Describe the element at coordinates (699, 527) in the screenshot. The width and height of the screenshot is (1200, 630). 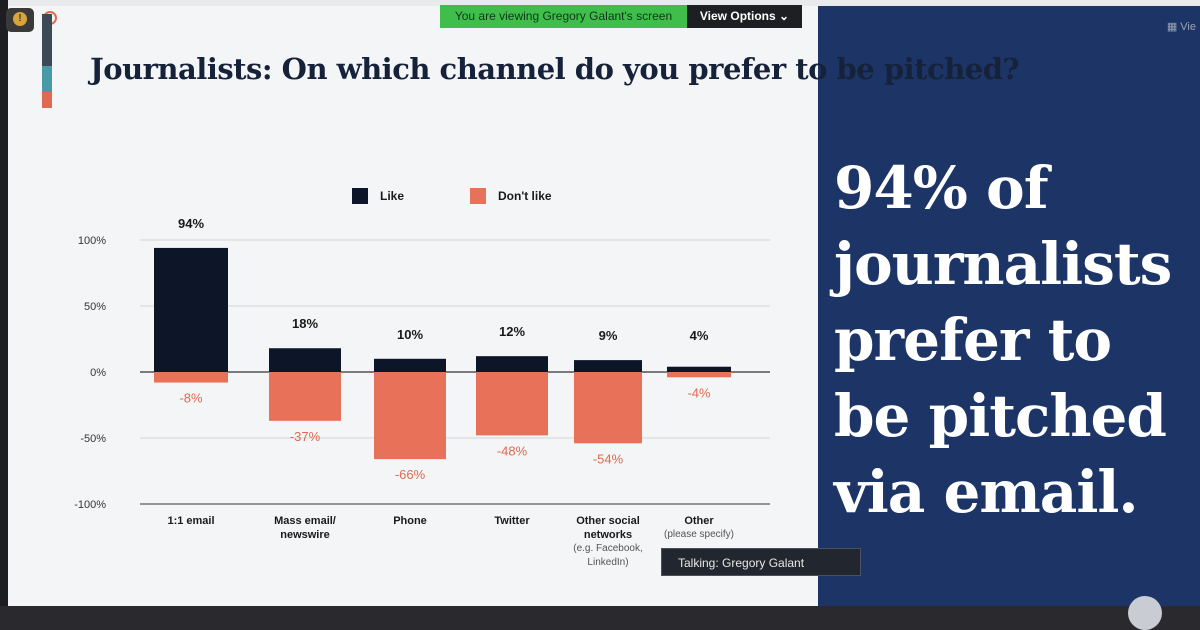
I see `category-label: Other (please specify)` at that location.